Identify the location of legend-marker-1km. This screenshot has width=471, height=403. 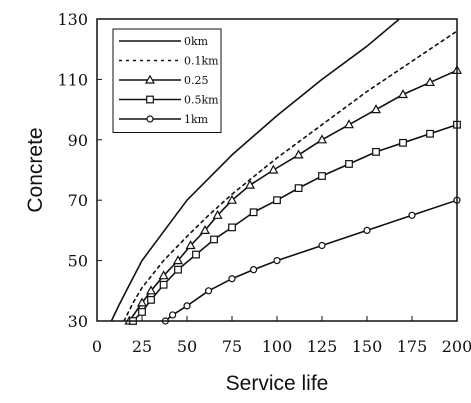
(150, 119).